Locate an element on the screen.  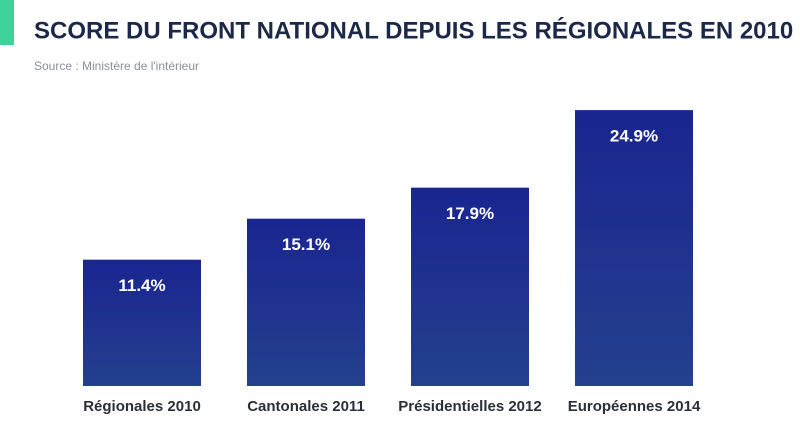
x-tick-label: Présidentielles 2012 is located at coordinates (469, 406).